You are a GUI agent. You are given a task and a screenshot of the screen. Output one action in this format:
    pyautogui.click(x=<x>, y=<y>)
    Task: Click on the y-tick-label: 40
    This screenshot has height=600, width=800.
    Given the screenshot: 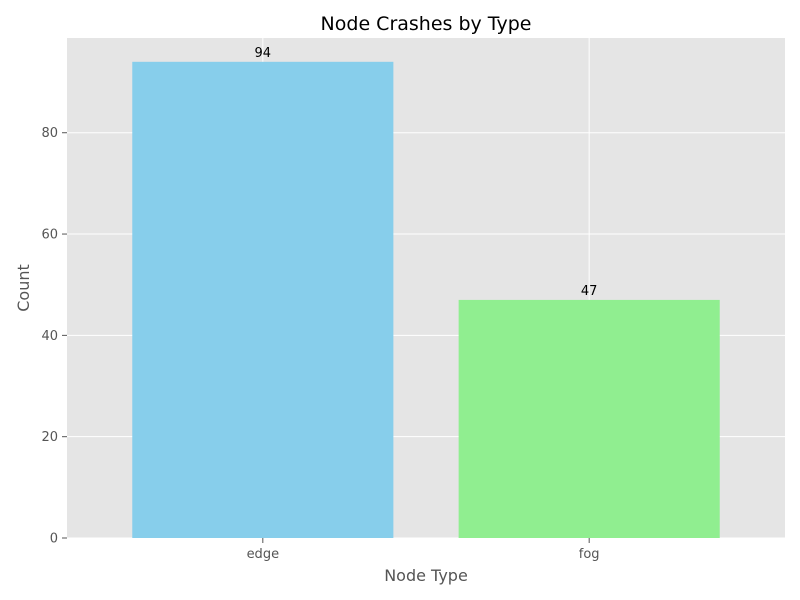 What is the action you would take?
    pyautogui.click(x=49, y=336)
    